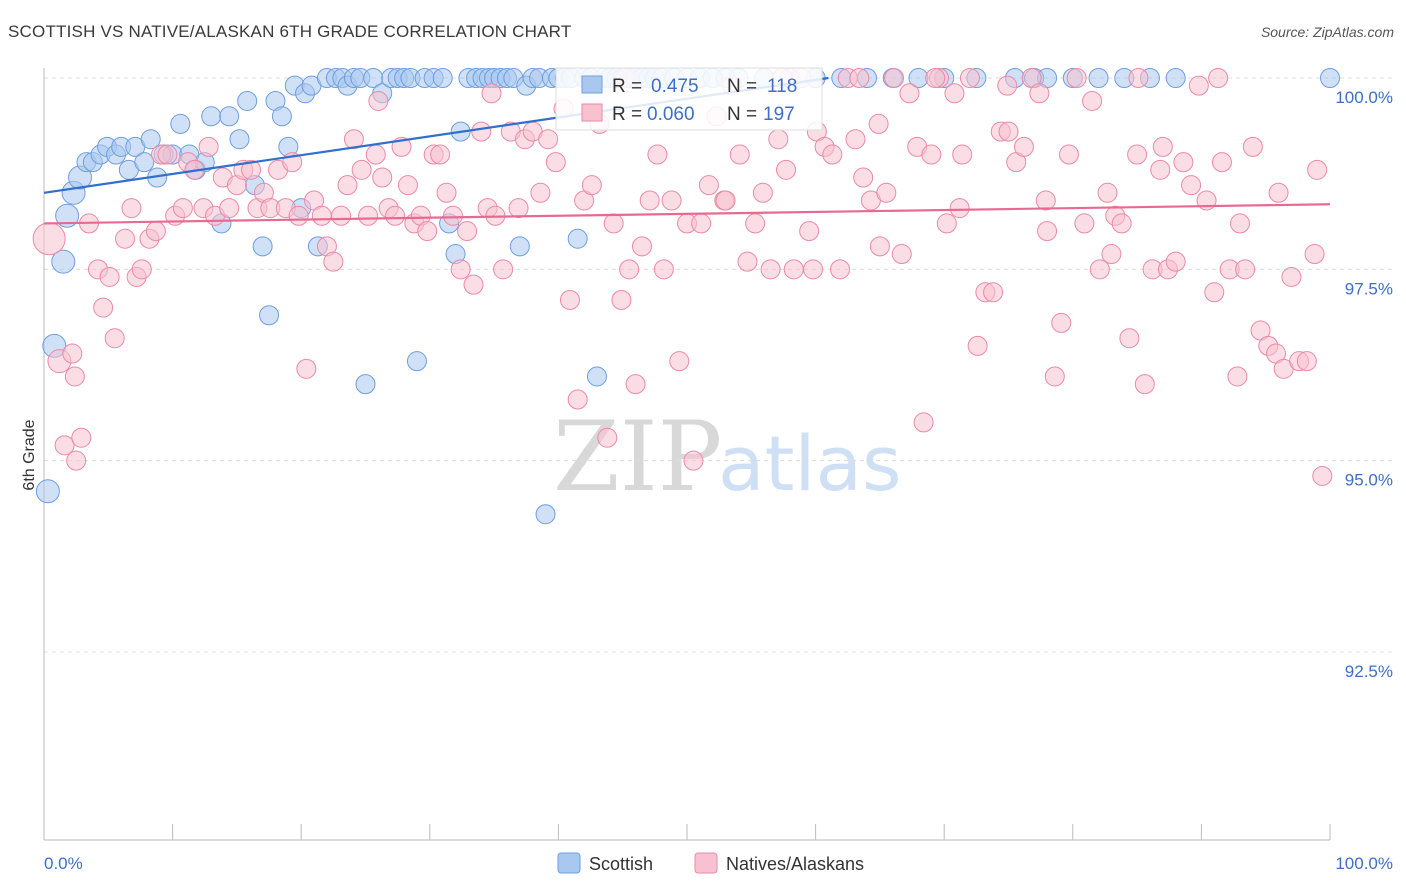  I want to click on stats-legend-swatch-scottish, so click(592, 84).